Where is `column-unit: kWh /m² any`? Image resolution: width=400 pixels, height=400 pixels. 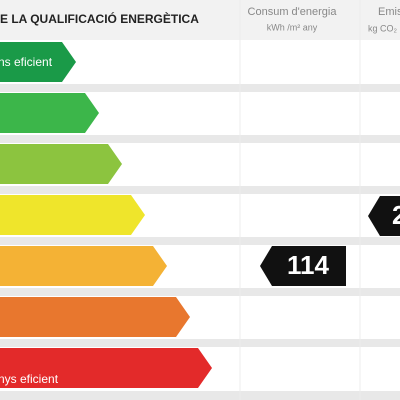 column-unit: kWh /m² any is located at coordinates (292, 27).